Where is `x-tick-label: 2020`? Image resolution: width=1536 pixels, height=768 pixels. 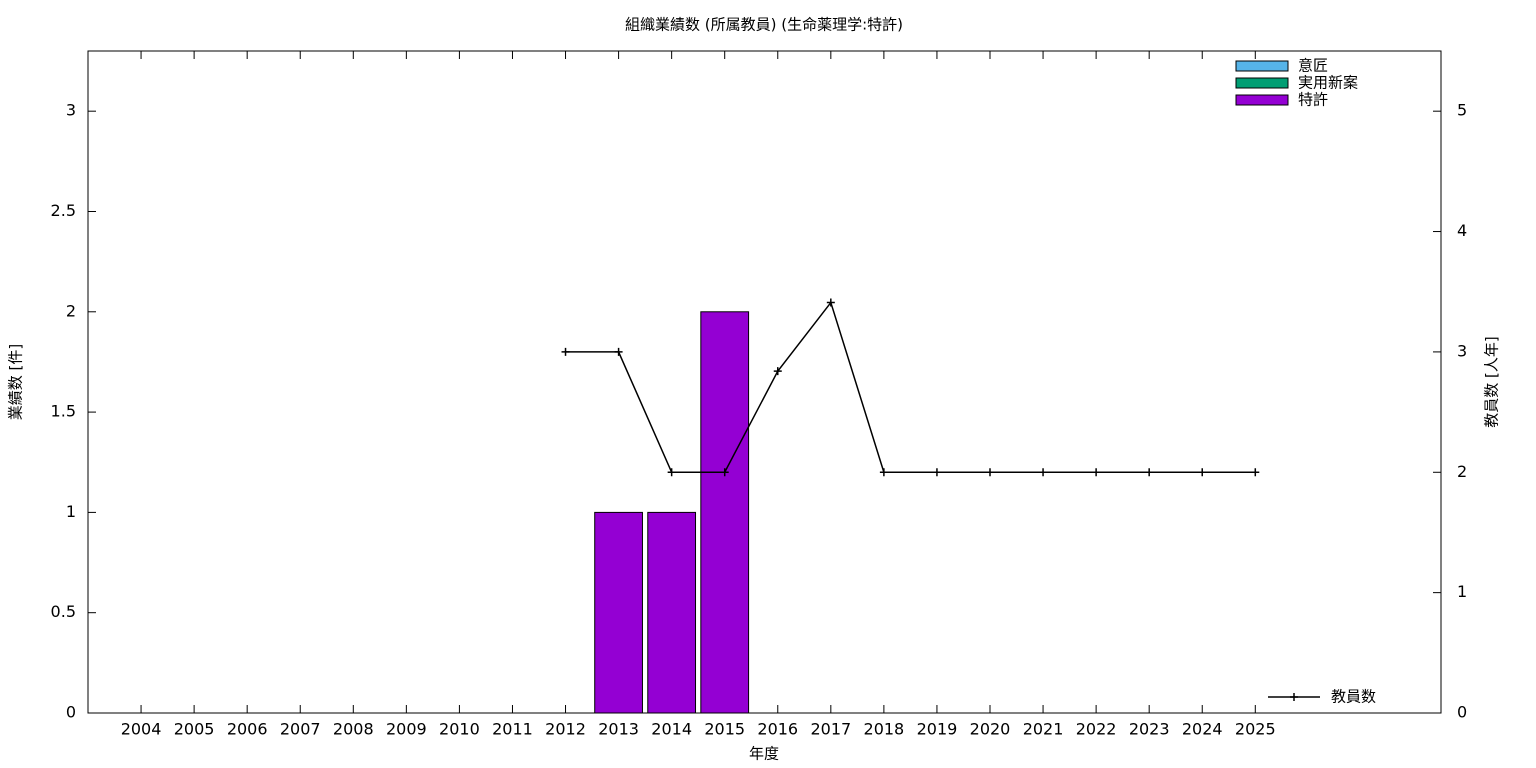 x-tick-label: 2020 is located at coordinates (990, 729).